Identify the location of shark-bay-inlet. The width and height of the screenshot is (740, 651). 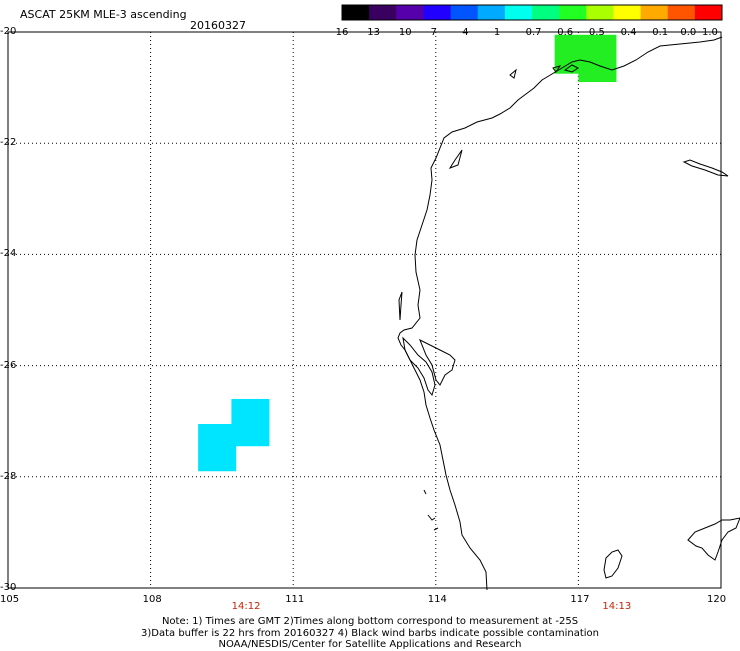
(437, 362).